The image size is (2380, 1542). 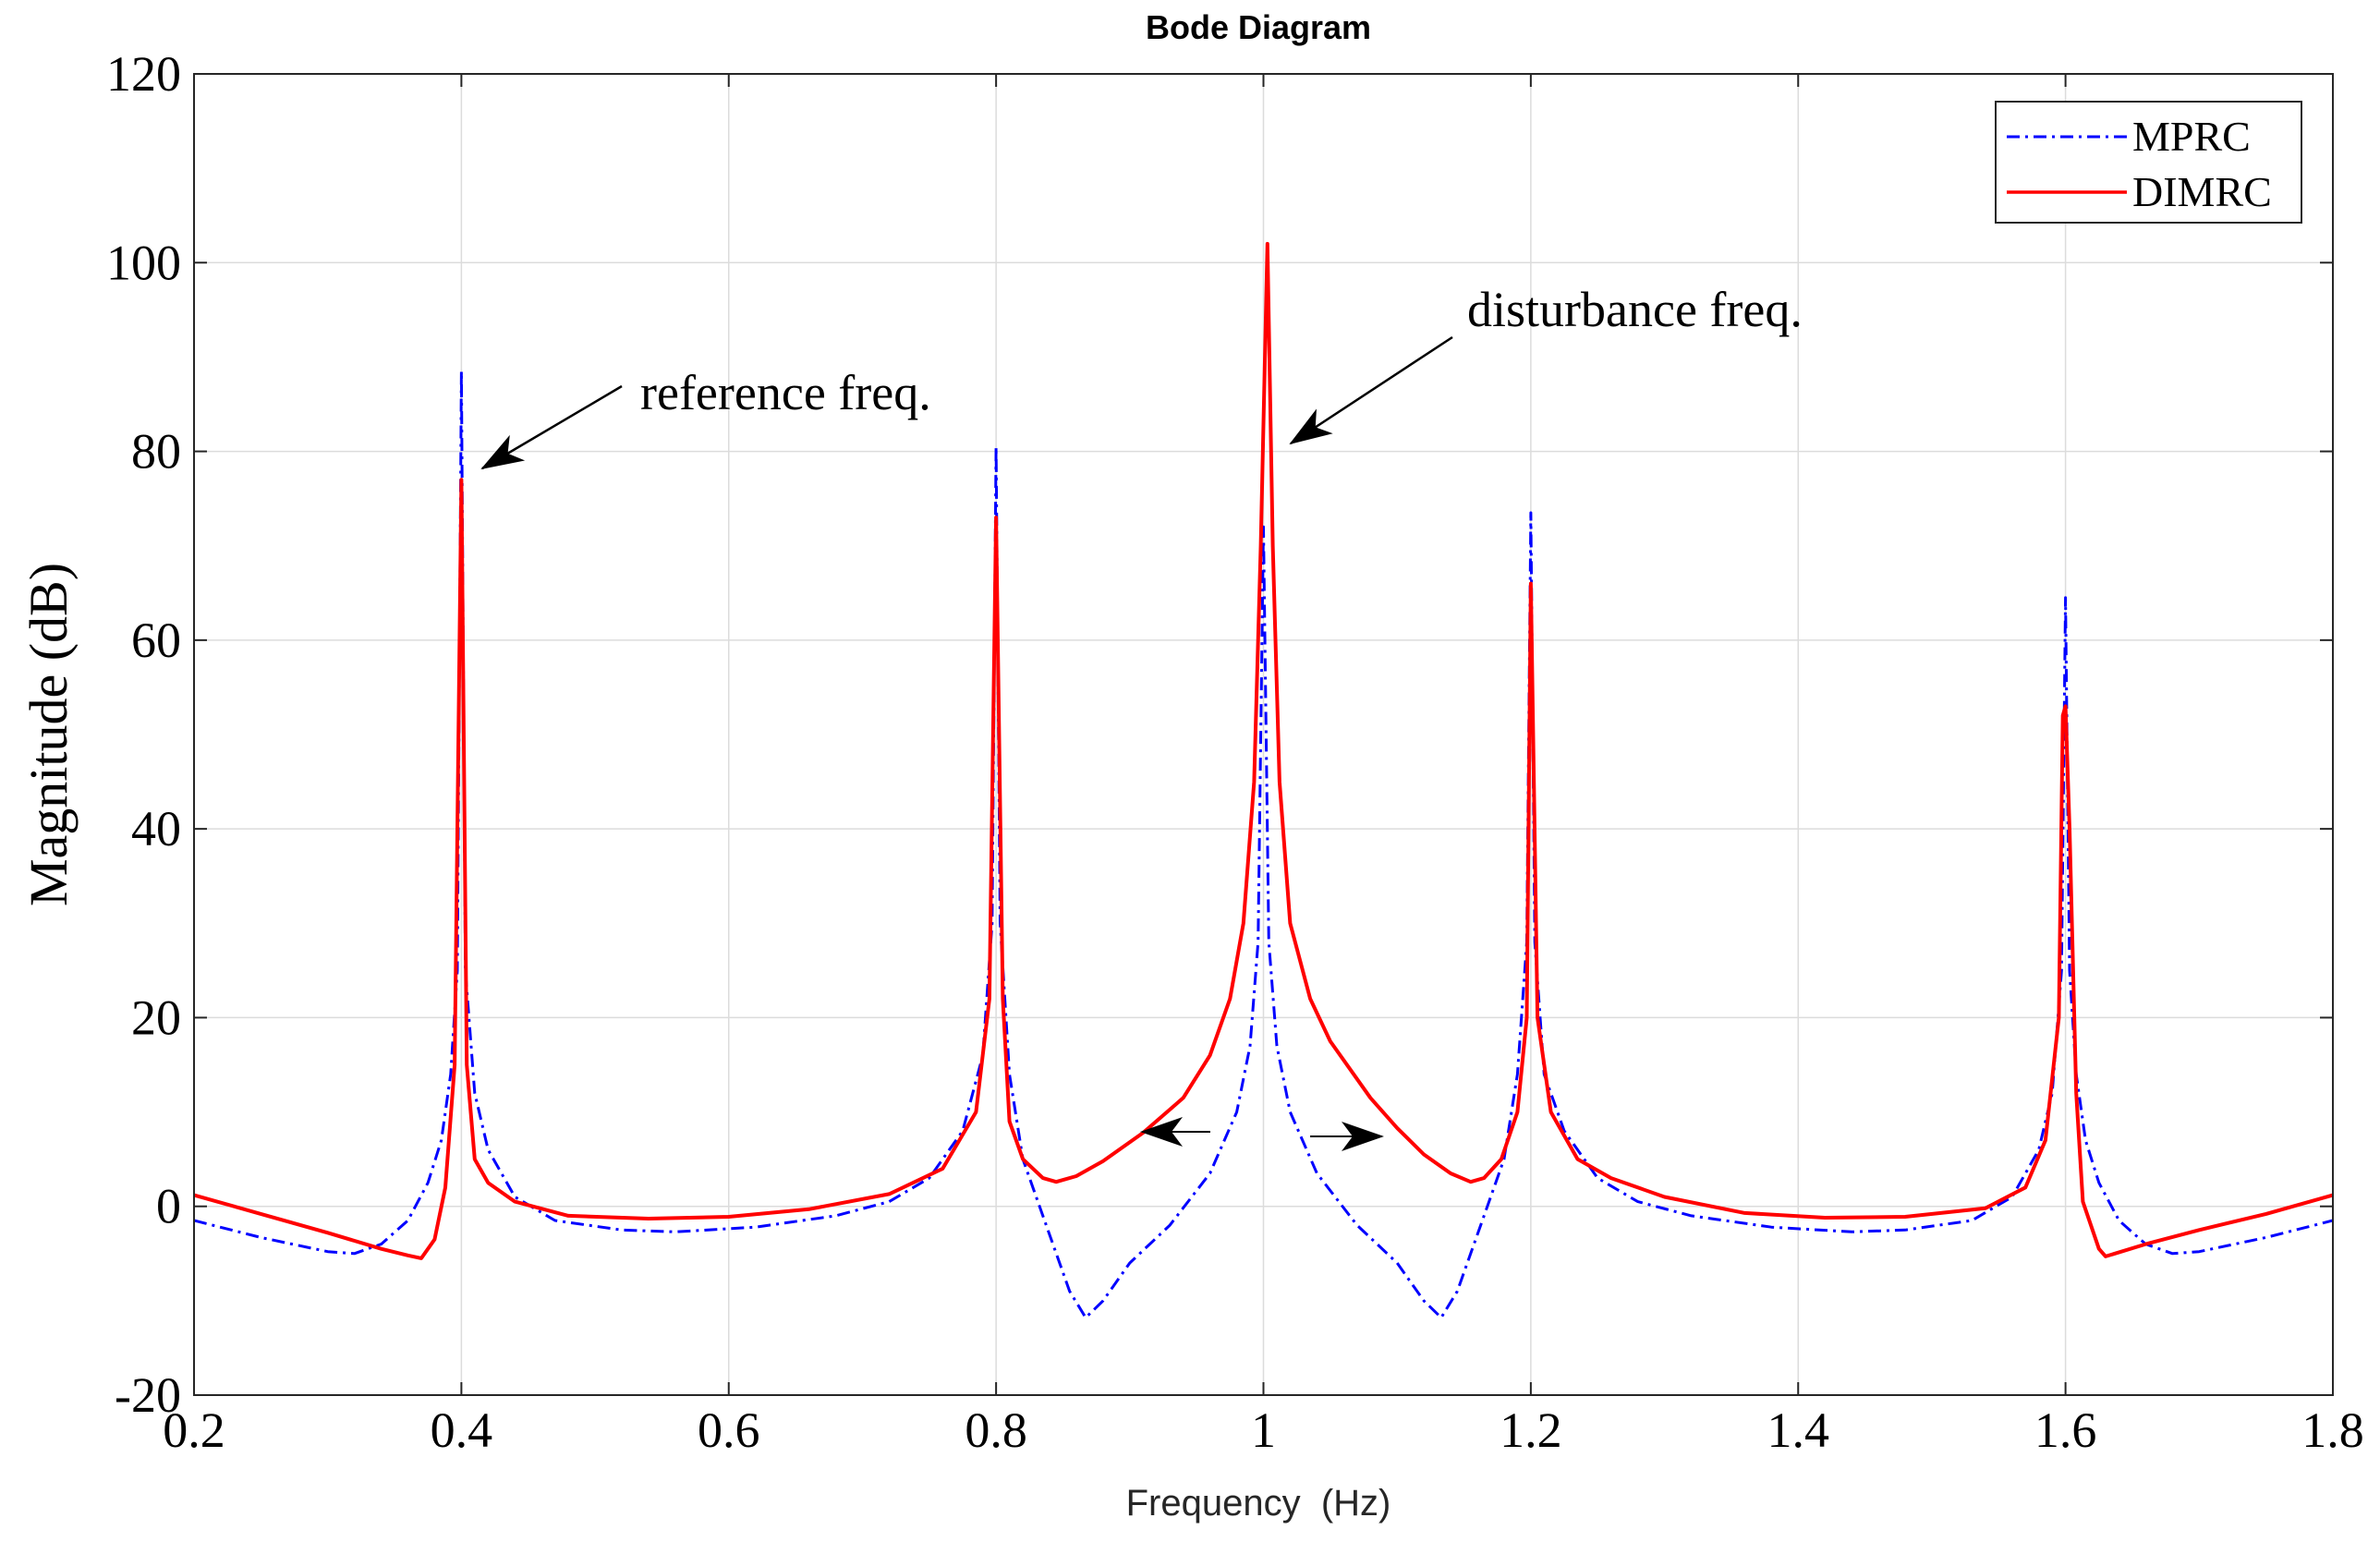 I want to click on y-tick-label: 40, so click(x=156, y=828).